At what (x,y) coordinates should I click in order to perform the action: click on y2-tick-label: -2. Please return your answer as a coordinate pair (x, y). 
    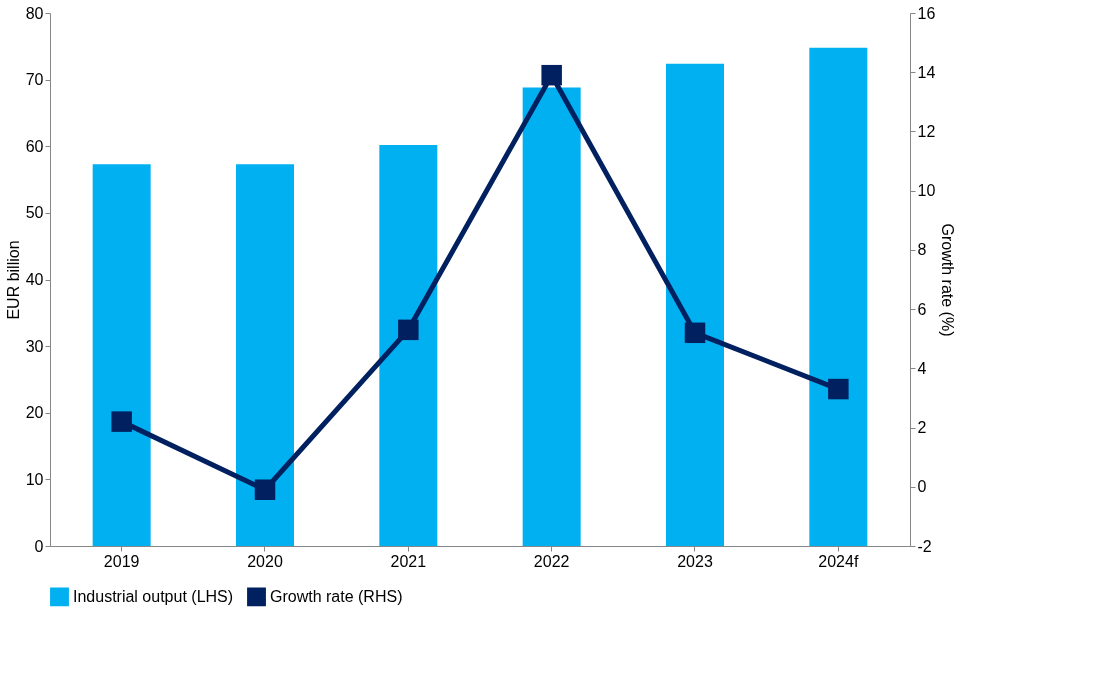
    Looking at the image, I should click on (924, 546).